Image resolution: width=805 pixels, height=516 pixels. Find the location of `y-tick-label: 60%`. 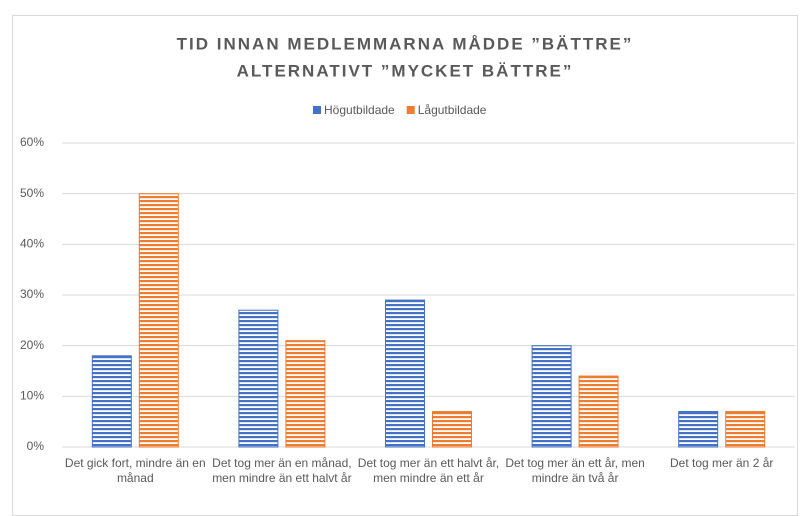

y-tick-label: 60% is located at coordinates (32, 142).